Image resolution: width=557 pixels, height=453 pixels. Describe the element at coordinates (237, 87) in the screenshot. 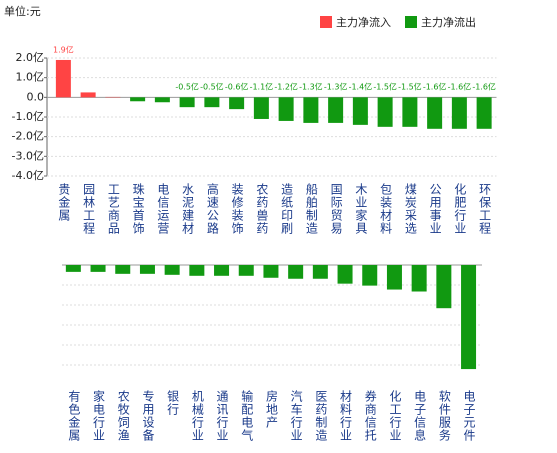

I see `value-label: -0.6亿` at that location.